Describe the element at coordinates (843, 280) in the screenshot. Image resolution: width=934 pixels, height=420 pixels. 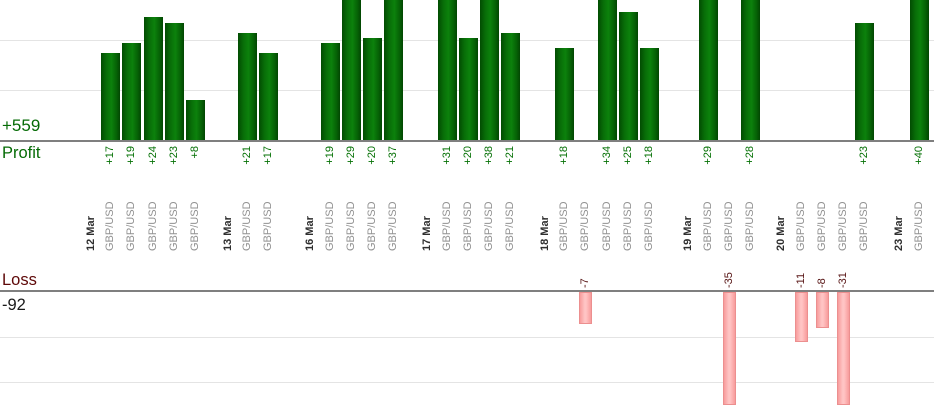
I see `bar-value-label: -31` at that location.